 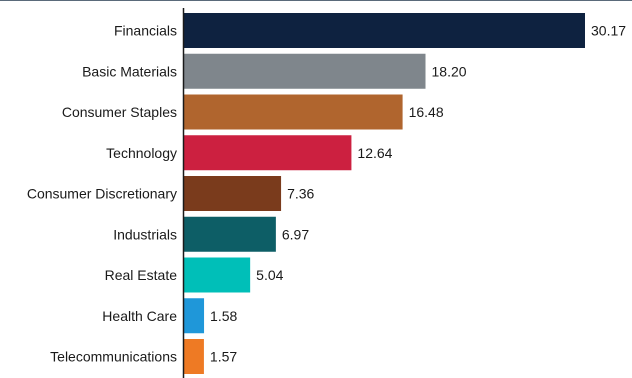 What do you see at coordinates (232, 193) in the screenshot?
I see `bar-consumer-discretionary` at bounding box center [232, 193].